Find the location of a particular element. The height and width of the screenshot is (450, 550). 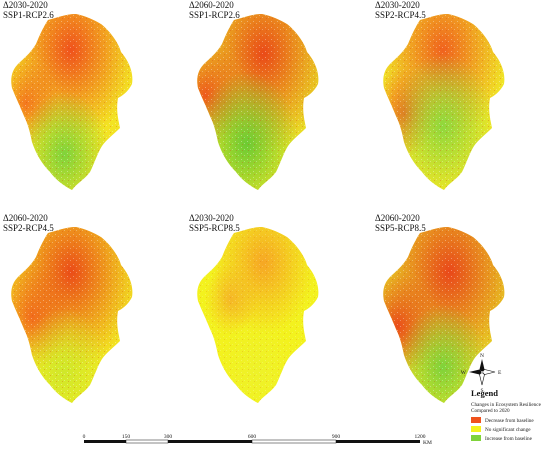

scale-bar: 0 150 300 600 900 1200 KM is located at coordinates (257, 440).